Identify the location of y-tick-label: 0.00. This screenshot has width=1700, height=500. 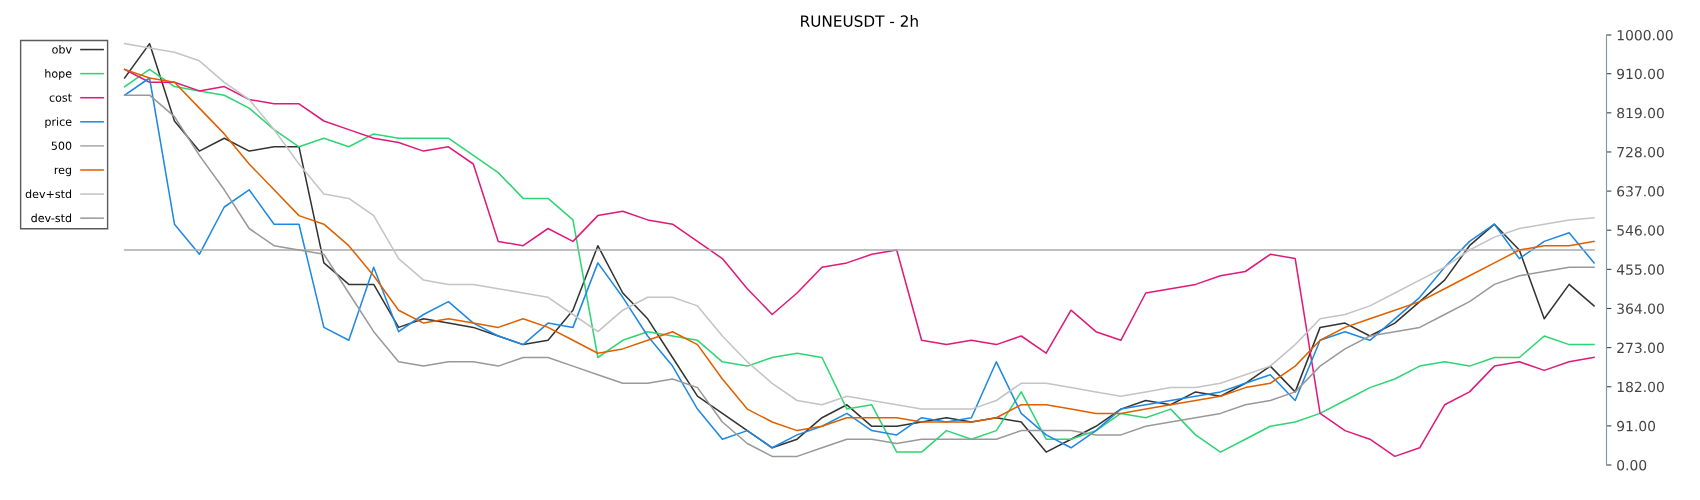
(1632, 465).